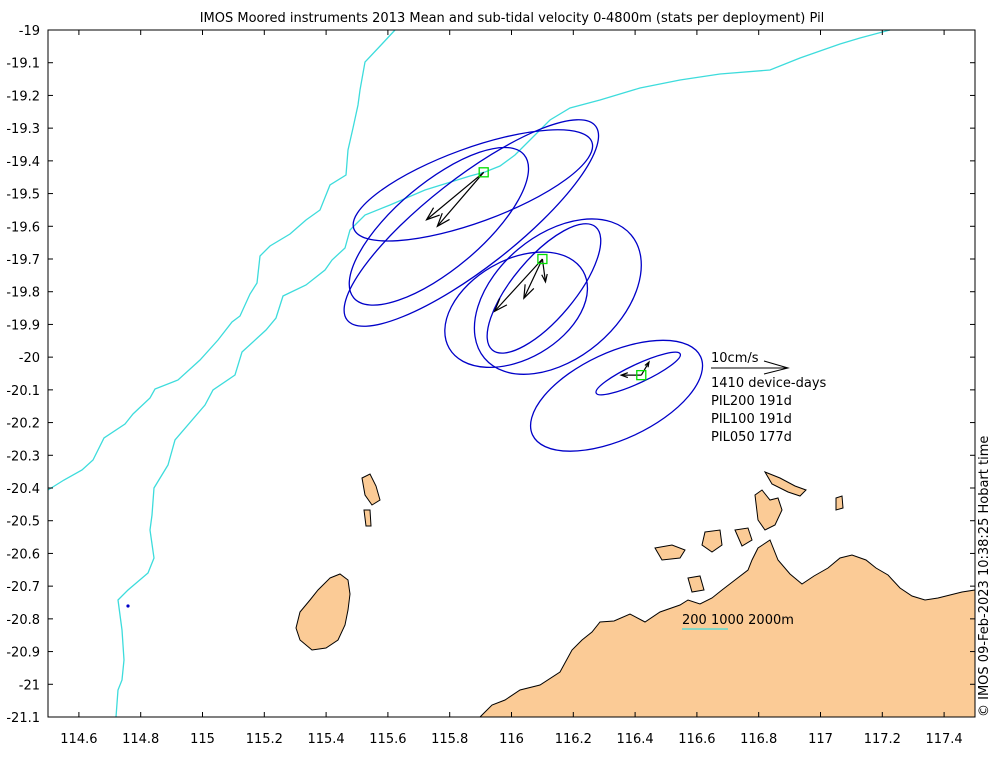 The image size is (1003, 760). What do you see at coordinates (882, 739) in the screenshot?
I see `x-tick-label: 117.2` at bounding box center [882, 739].